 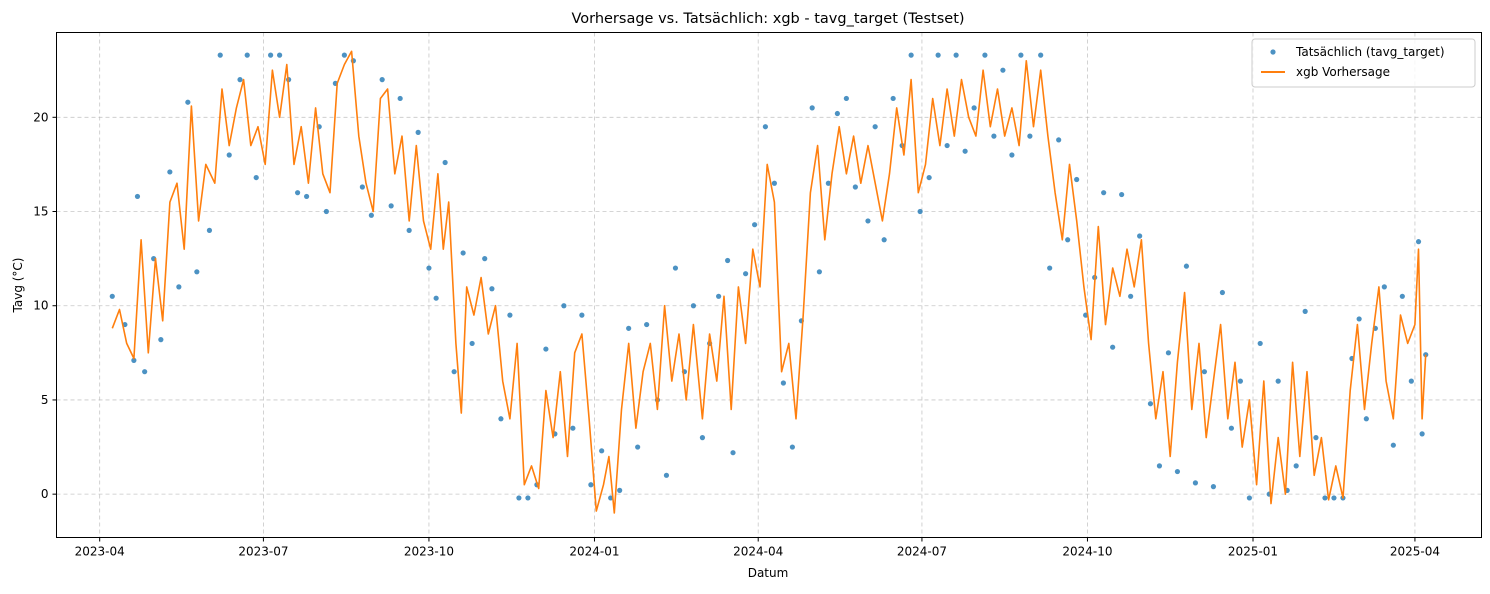 I want to click on x-tick-label: 2024-10, so click(x=1087, y=552).